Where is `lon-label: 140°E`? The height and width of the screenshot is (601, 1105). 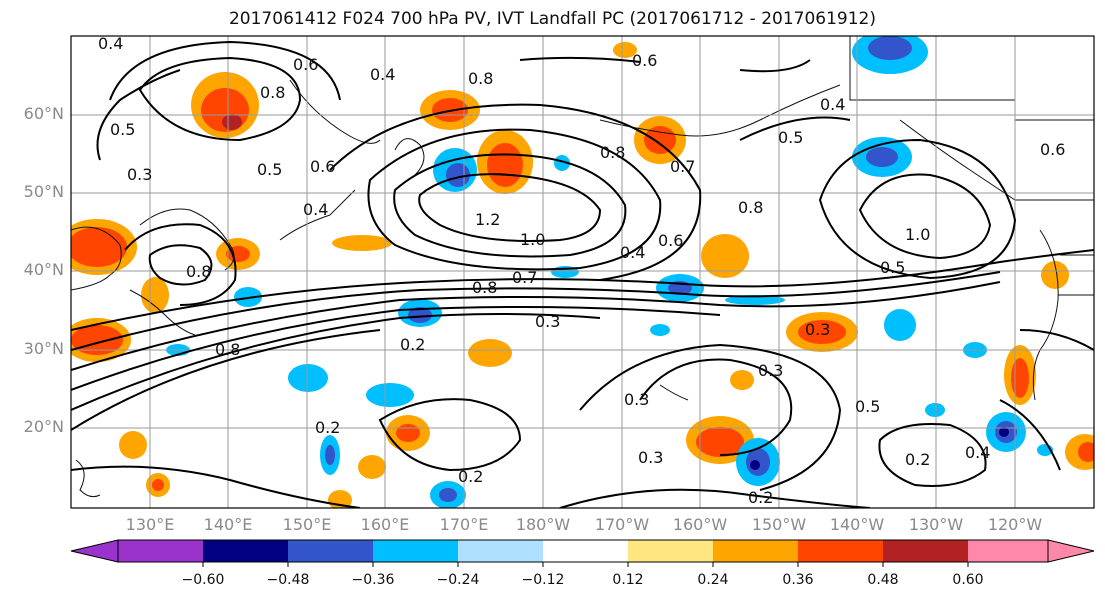
lon-label: 140°E is located at coordinates (228, 524).